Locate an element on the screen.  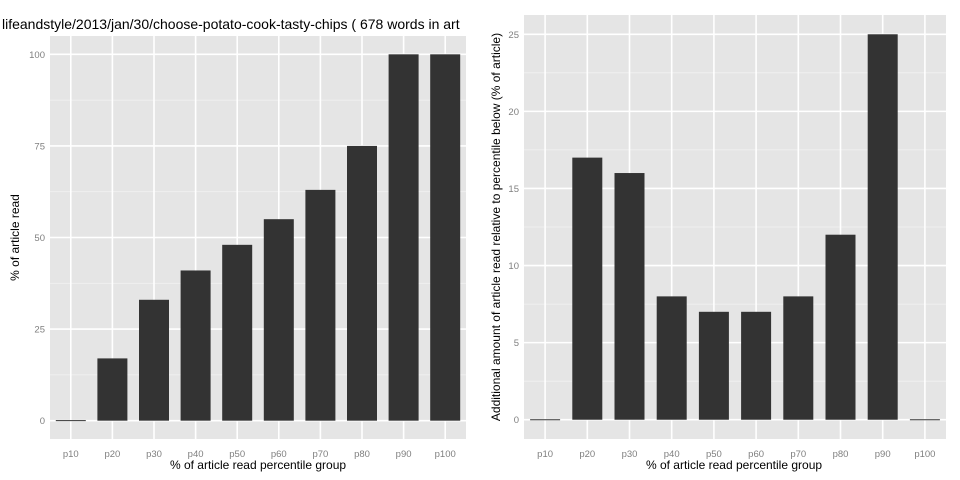
right-x-axis-title: % of article read percentile group is located at coordinates (734, 465).